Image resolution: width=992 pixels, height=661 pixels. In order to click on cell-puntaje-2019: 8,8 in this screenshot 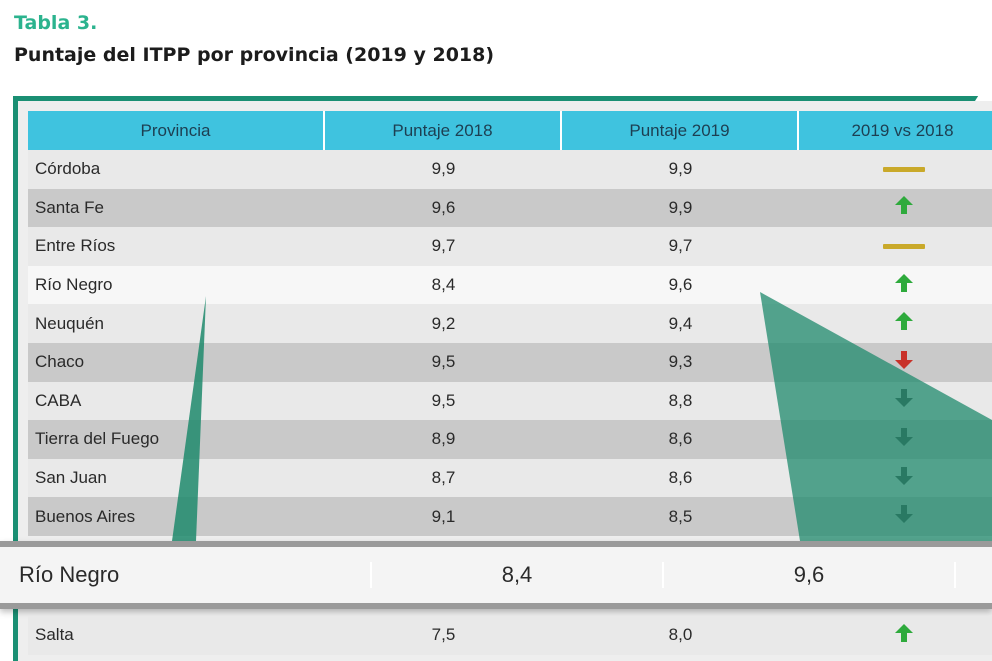, I will do `click(680, 400)`.